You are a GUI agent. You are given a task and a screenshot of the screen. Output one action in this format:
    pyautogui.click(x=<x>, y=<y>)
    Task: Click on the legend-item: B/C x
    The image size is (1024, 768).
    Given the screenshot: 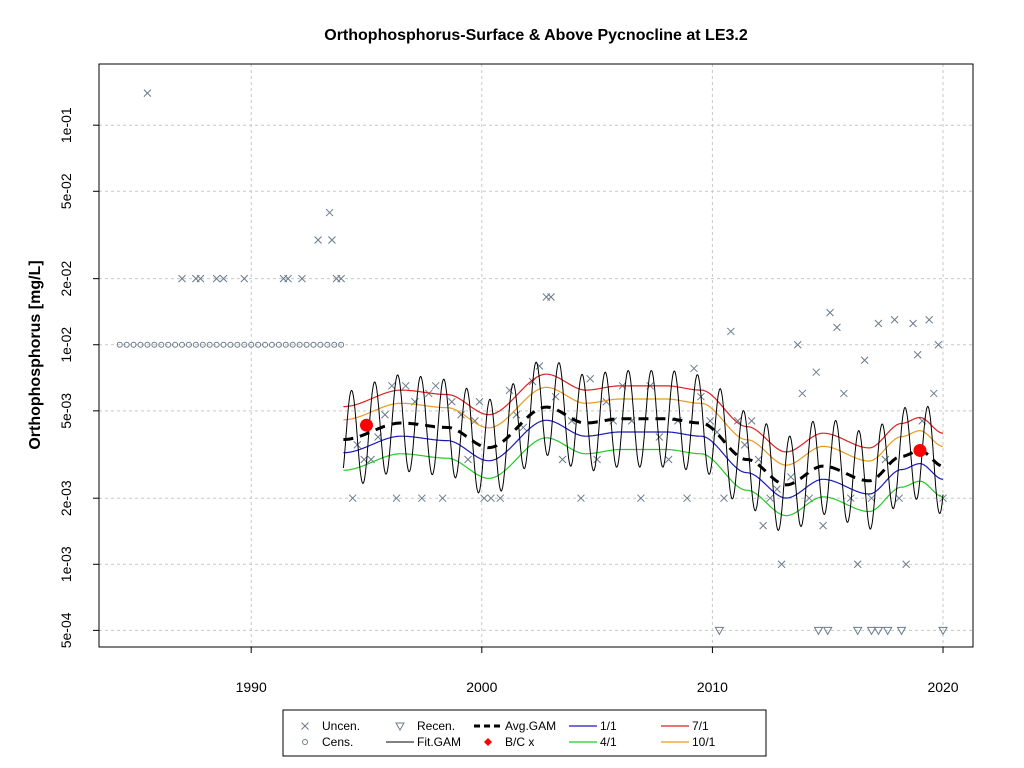 What is the action you would take?
    pyautogui.click(x=509, y=742)
    